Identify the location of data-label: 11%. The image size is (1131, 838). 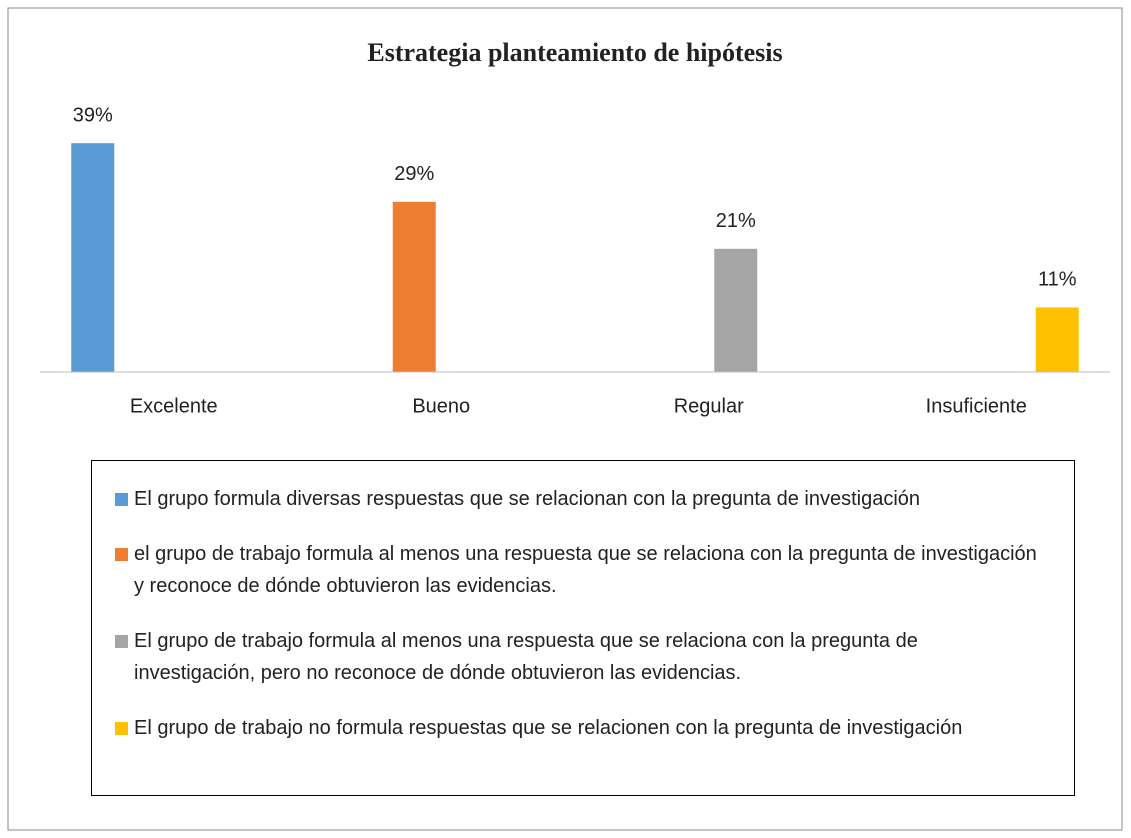
(1057, 280).